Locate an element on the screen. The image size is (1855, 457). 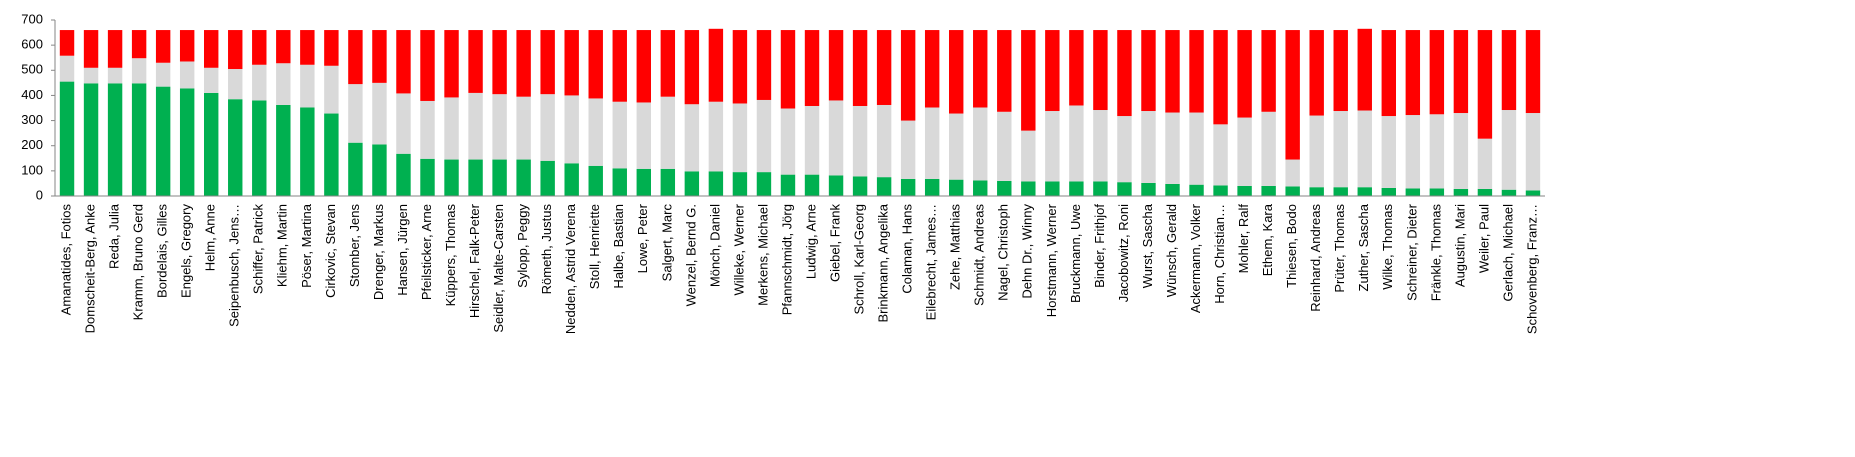
x-tick-label: Giebel, Frank is located at coordinates (834, 243).